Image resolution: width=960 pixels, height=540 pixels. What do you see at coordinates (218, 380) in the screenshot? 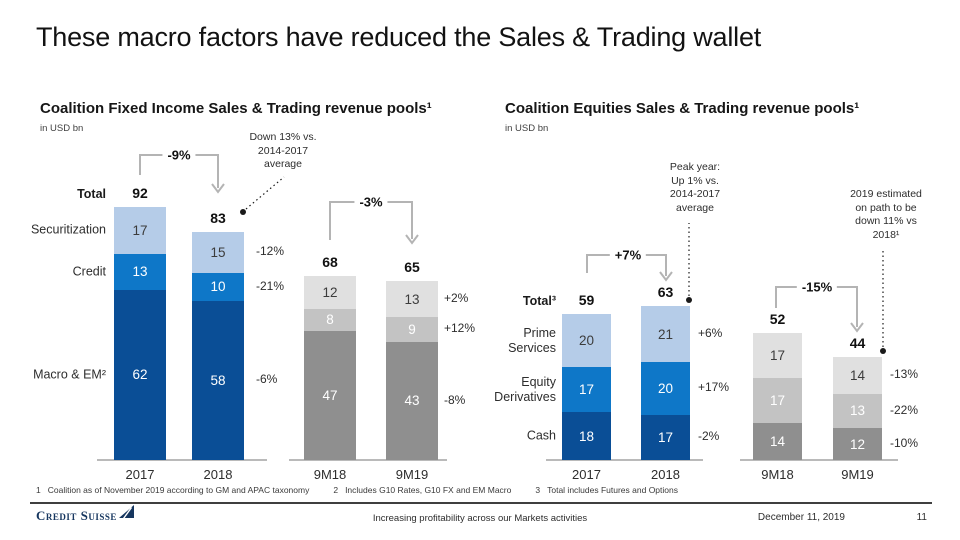
I see `bar-segment: 58` at bounding box center [218, 380].